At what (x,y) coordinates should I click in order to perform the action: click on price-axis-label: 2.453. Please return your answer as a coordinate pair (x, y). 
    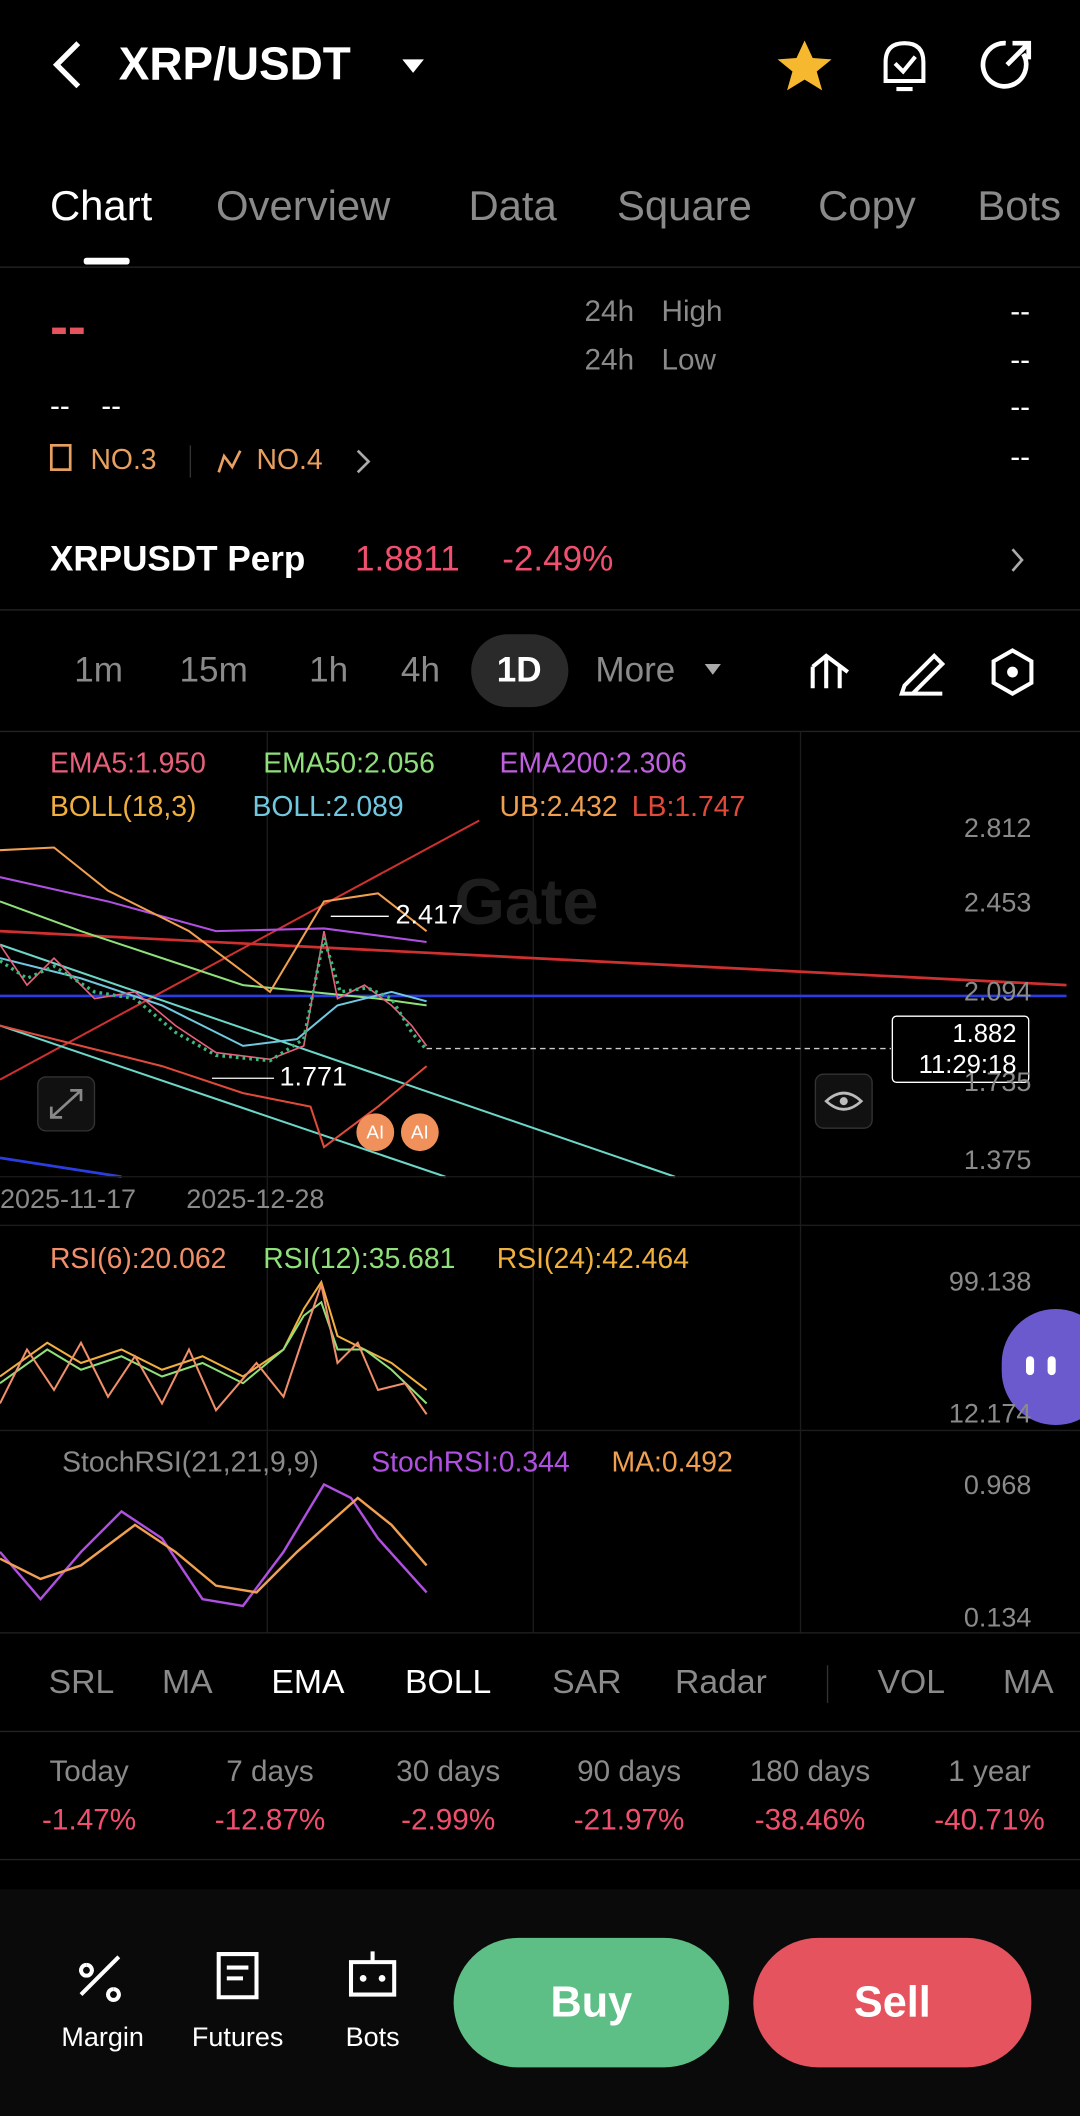
    Looking at the image, I should click on (998, 902).